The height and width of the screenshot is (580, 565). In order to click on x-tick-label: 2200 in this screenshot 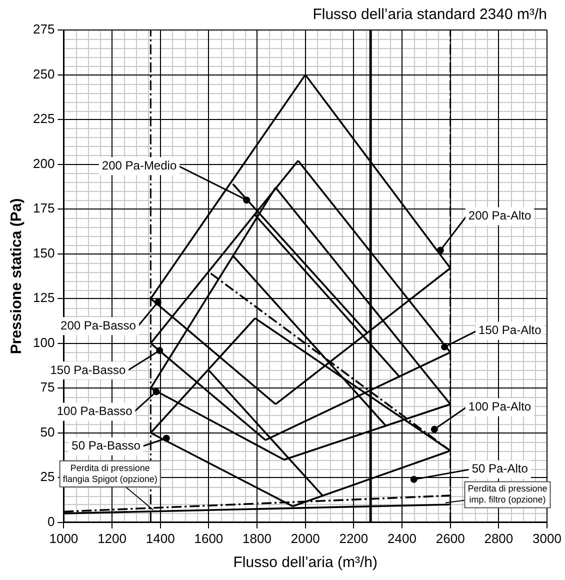, I will do `click(353, 538)`.